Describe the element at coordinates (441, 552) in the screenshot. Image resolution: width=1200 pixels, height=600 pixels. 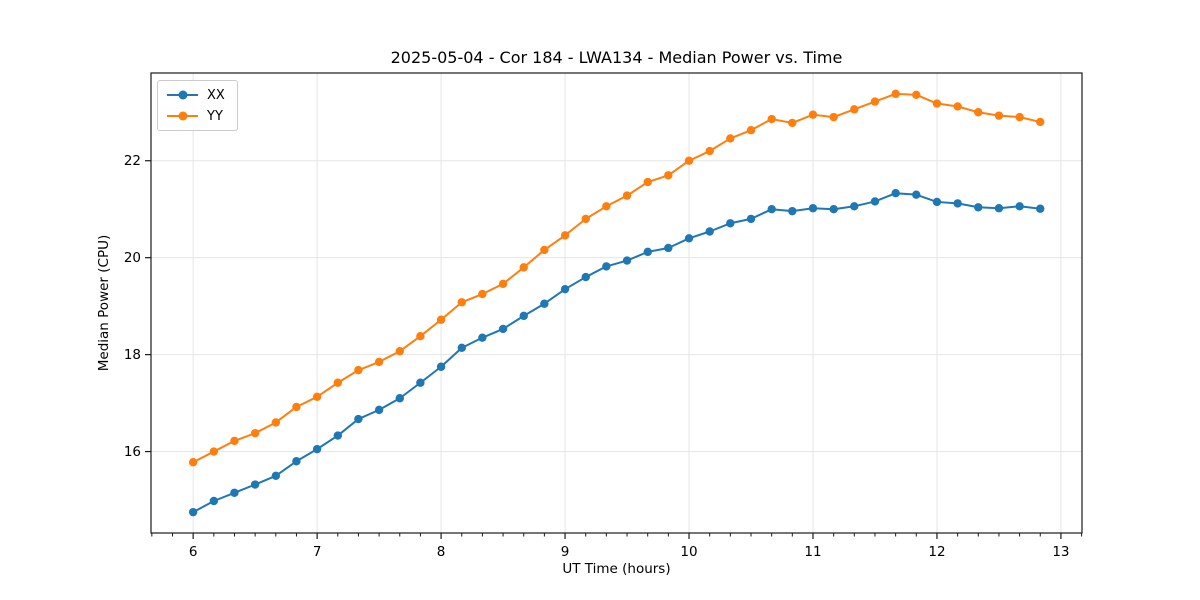
I see `x-tick-label: 8` at that location.